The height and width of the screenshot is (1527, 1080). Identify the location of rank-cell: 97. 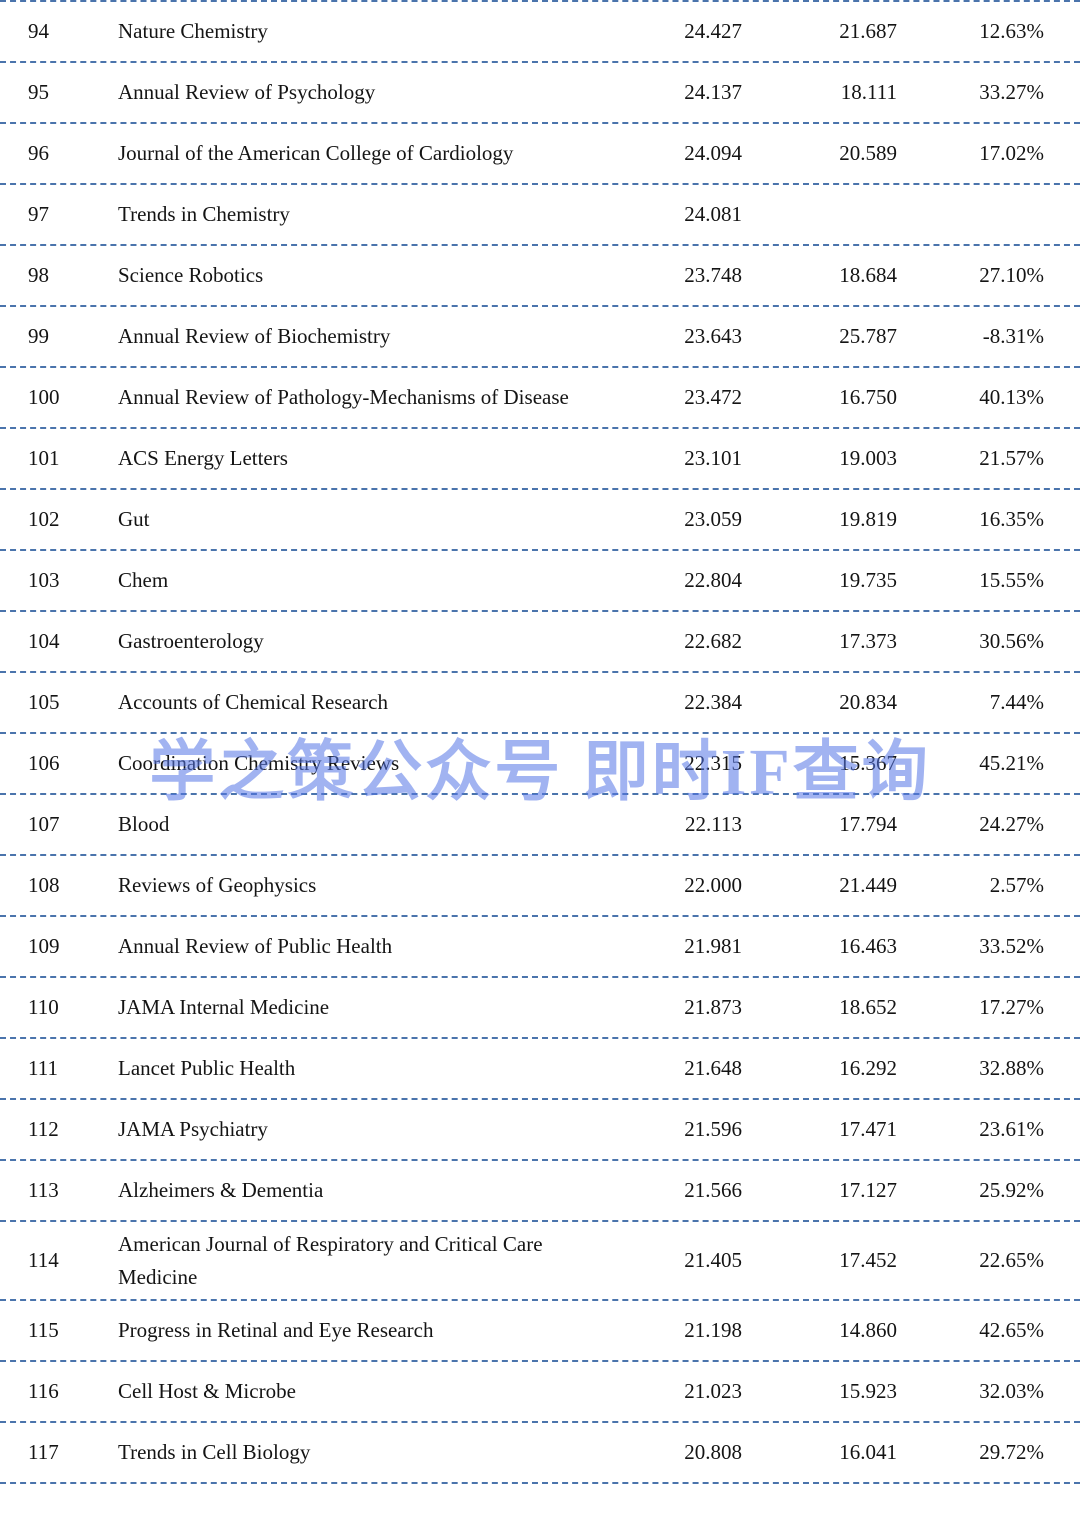
(38, 214).